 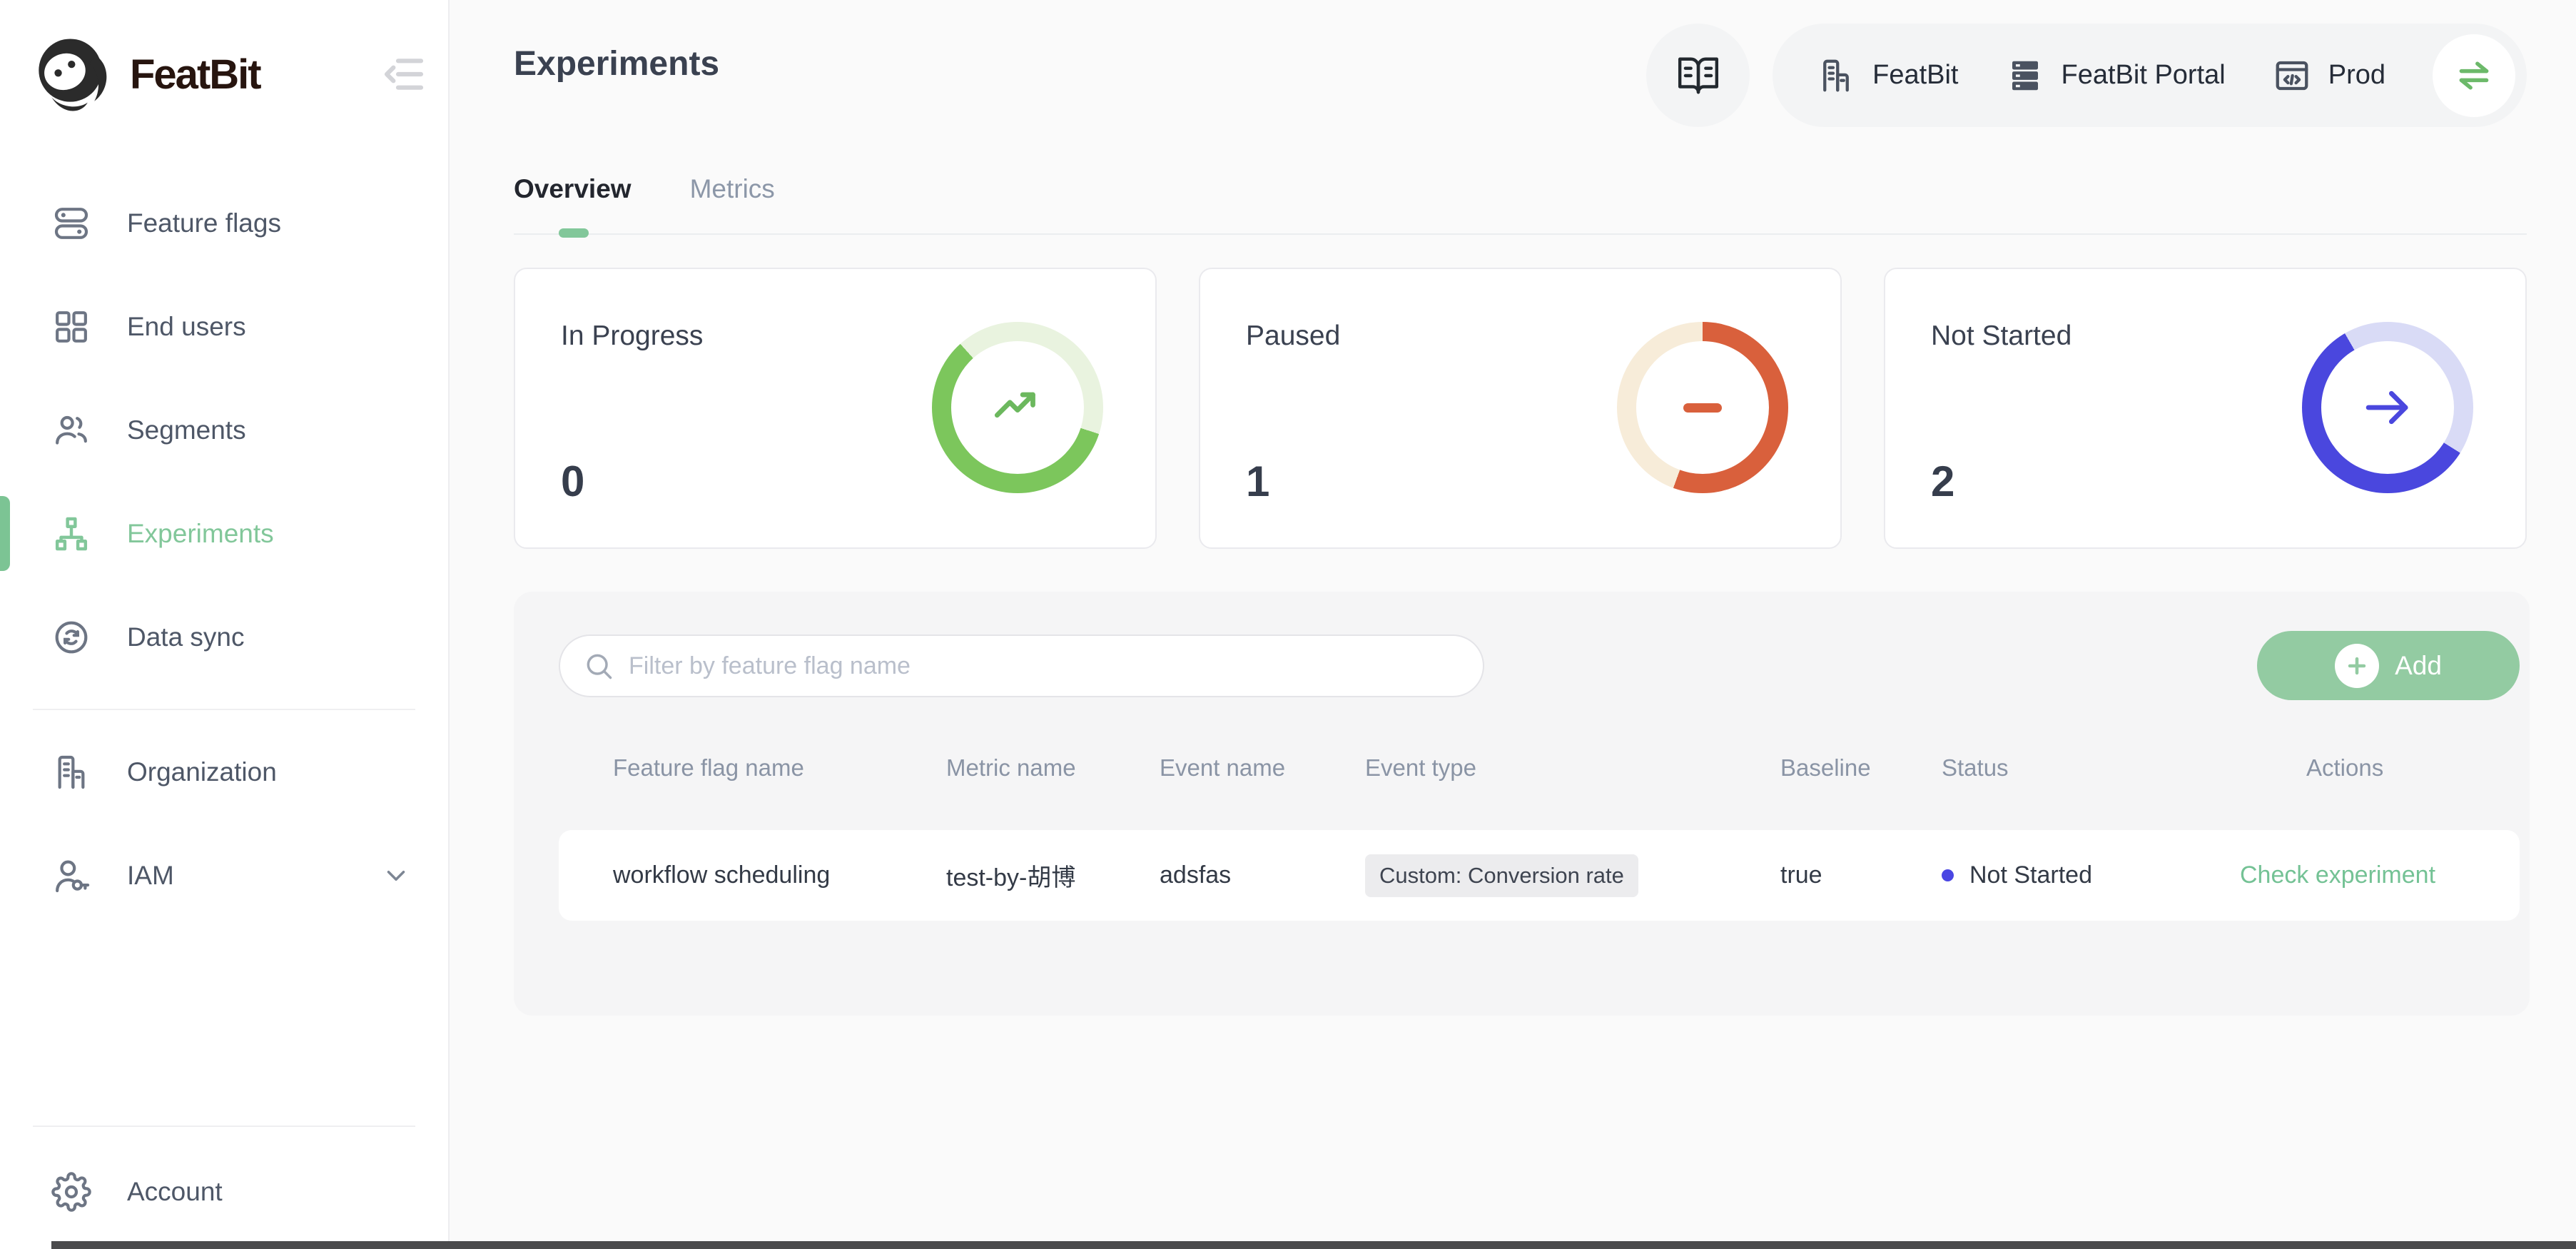 I want to click on sidebar-label: Organization, so click(x=202, y=772).